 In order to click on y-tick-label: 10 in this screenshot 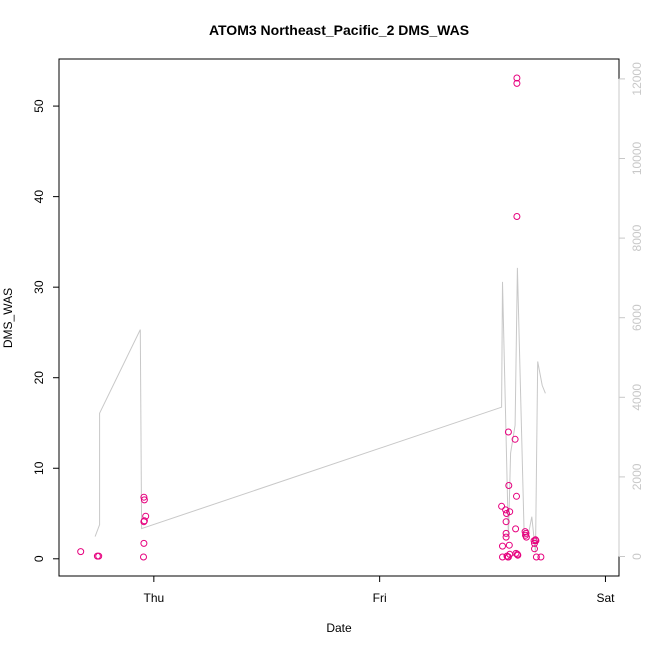, I will do `click(39, 468)`.